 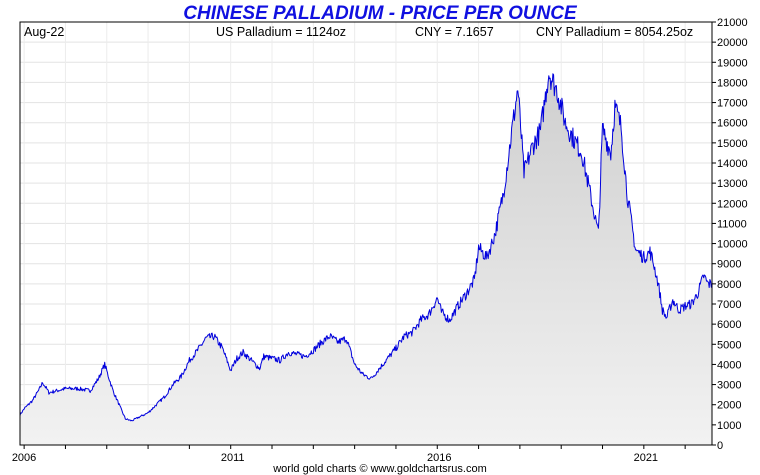 What do you see at coordinates (24, 458) in the screenshot?
I see `x-tick-label: 2006` at bounding box center [24, 458].